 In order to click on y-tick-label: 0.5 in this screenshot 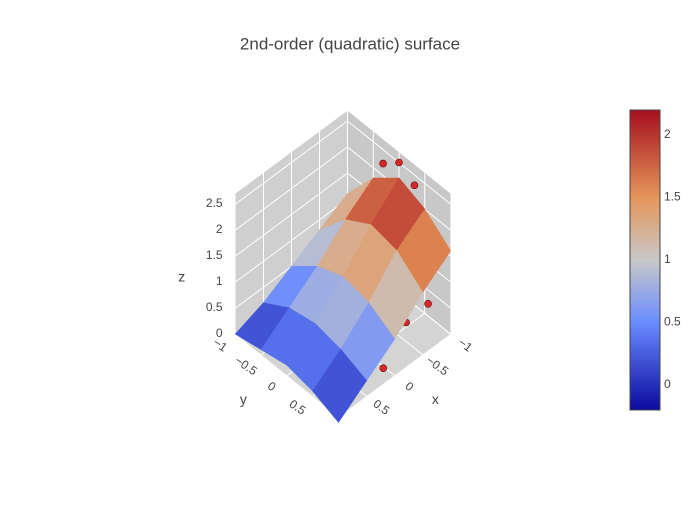, I will do `click(298, 407)`.